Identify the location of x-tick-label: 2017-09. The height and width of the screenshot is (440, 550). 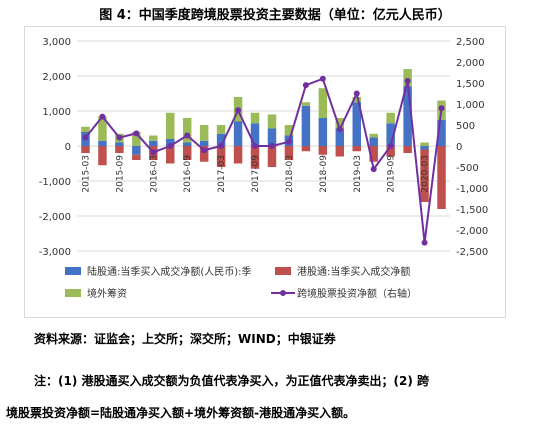
(256, 174).